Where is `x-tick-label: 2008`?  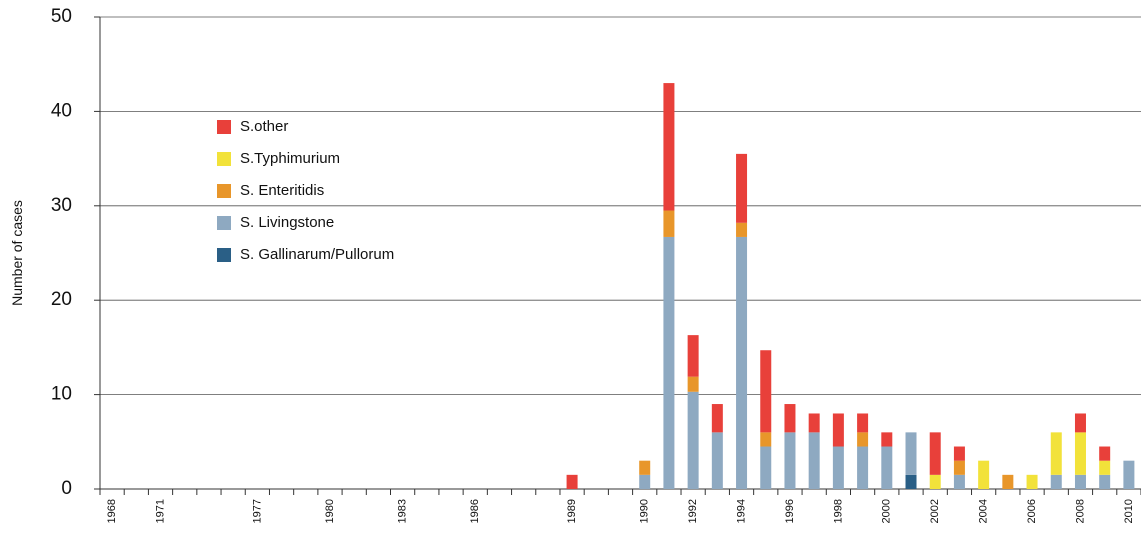
x-tick-label: 2008 is located at coordinates (1080, 511).